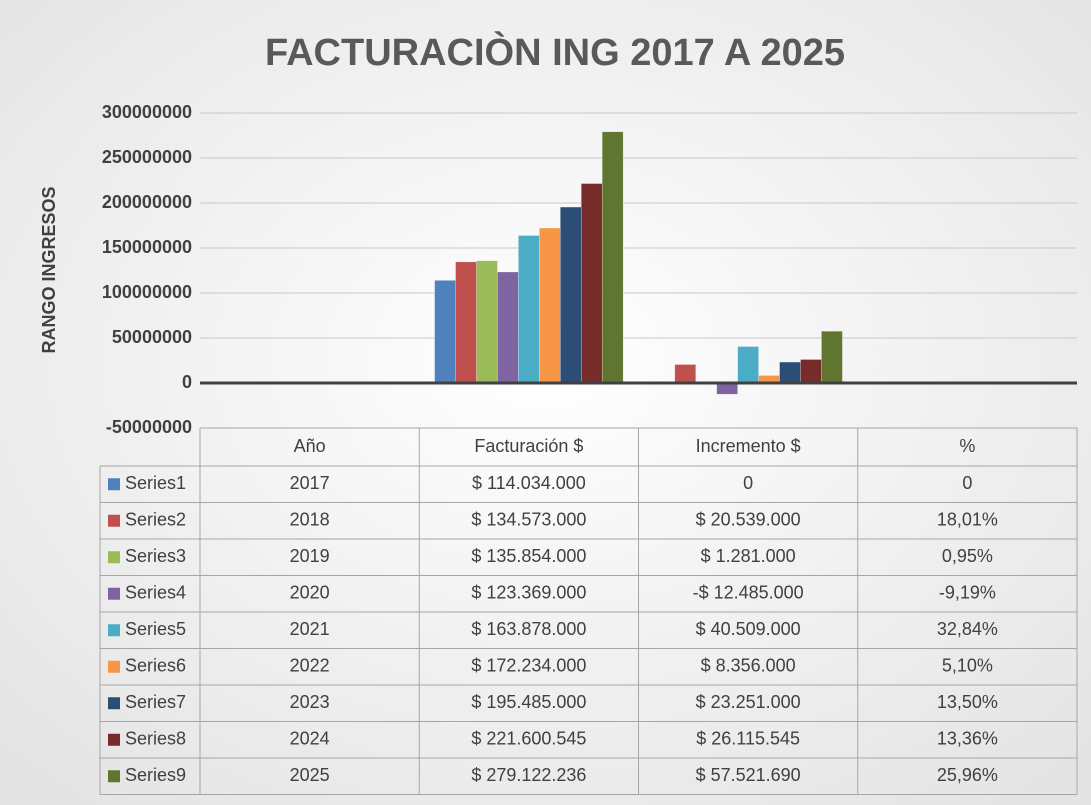 The height and width of the screenshot is (805, 1091). What do you see at coordinates (310, 556) in the screenshot?
I see `table-cell: 2019` at bounding box center [310, 556].